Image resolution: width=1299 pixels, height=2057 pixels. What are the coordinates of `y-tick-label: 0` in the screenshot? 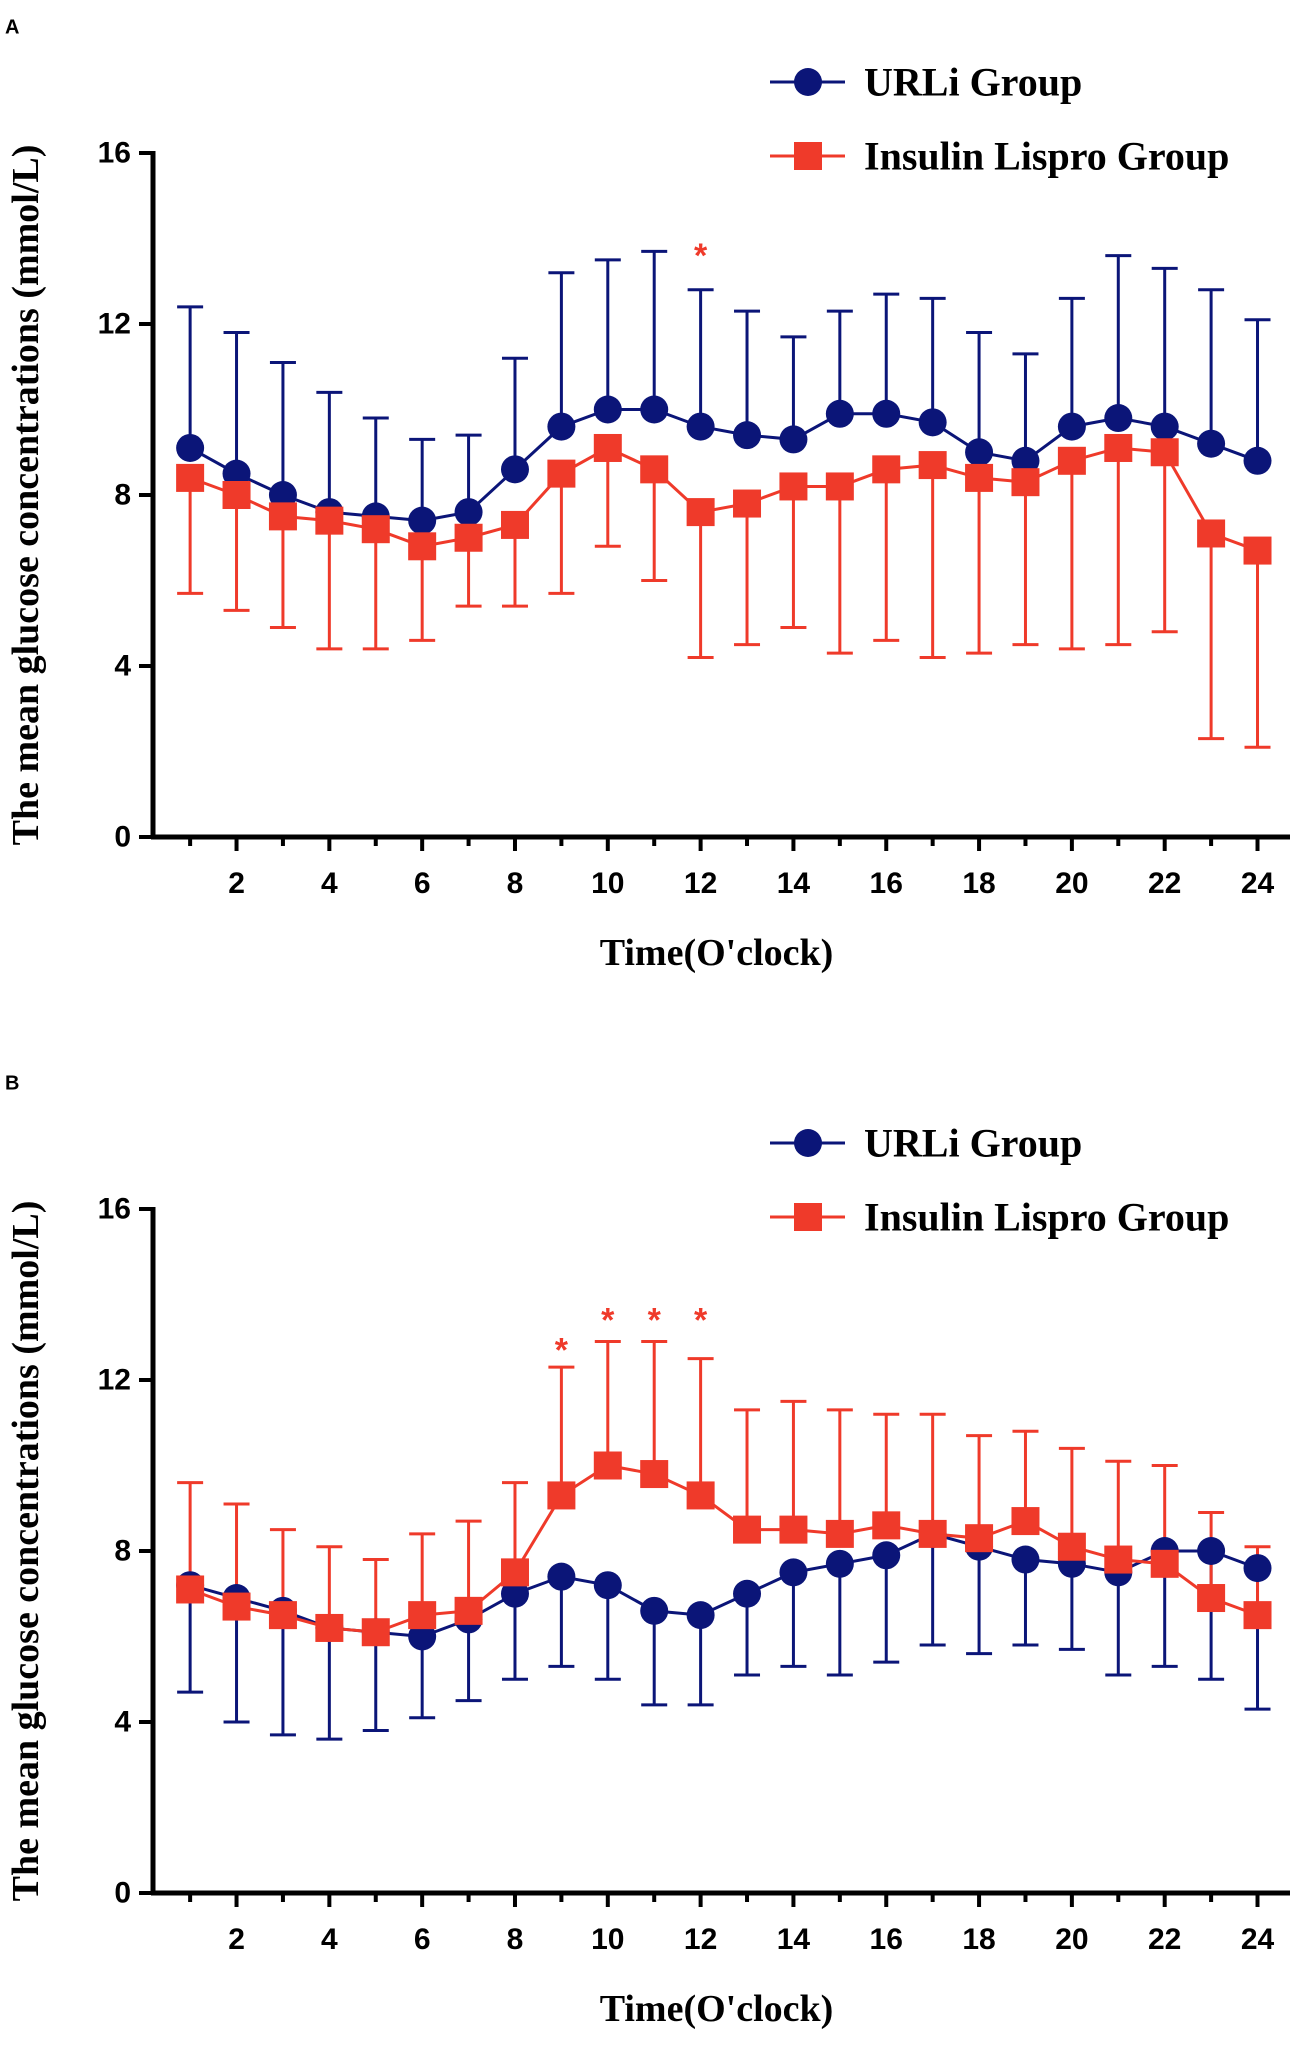 It's located at (122, 837).